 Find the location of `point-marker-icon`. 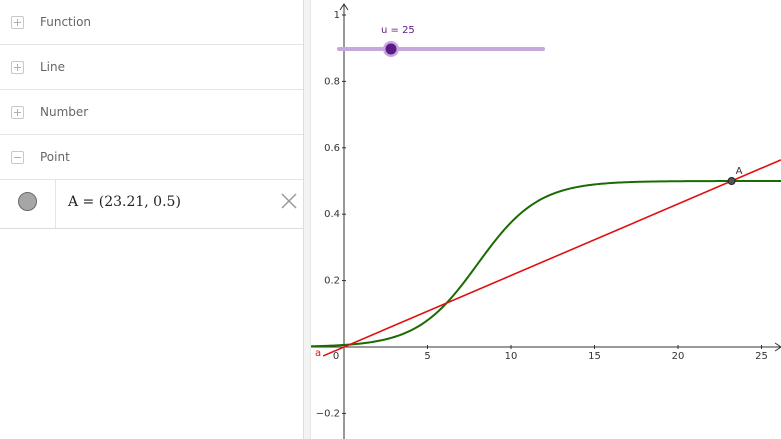

point-marker-icon is located at coordinates (27, 201).